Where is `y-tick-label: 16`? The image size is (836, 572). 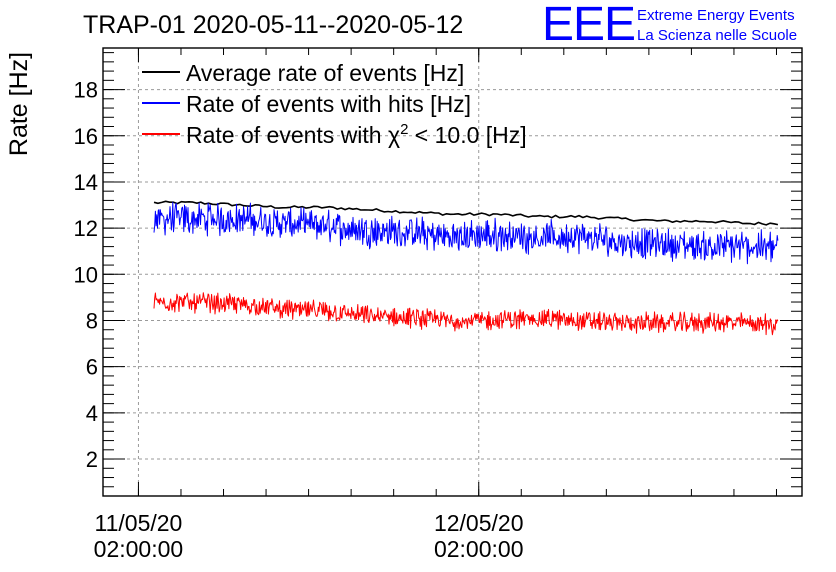
y-tick-label: 16 is located at coordinates (86, 136).